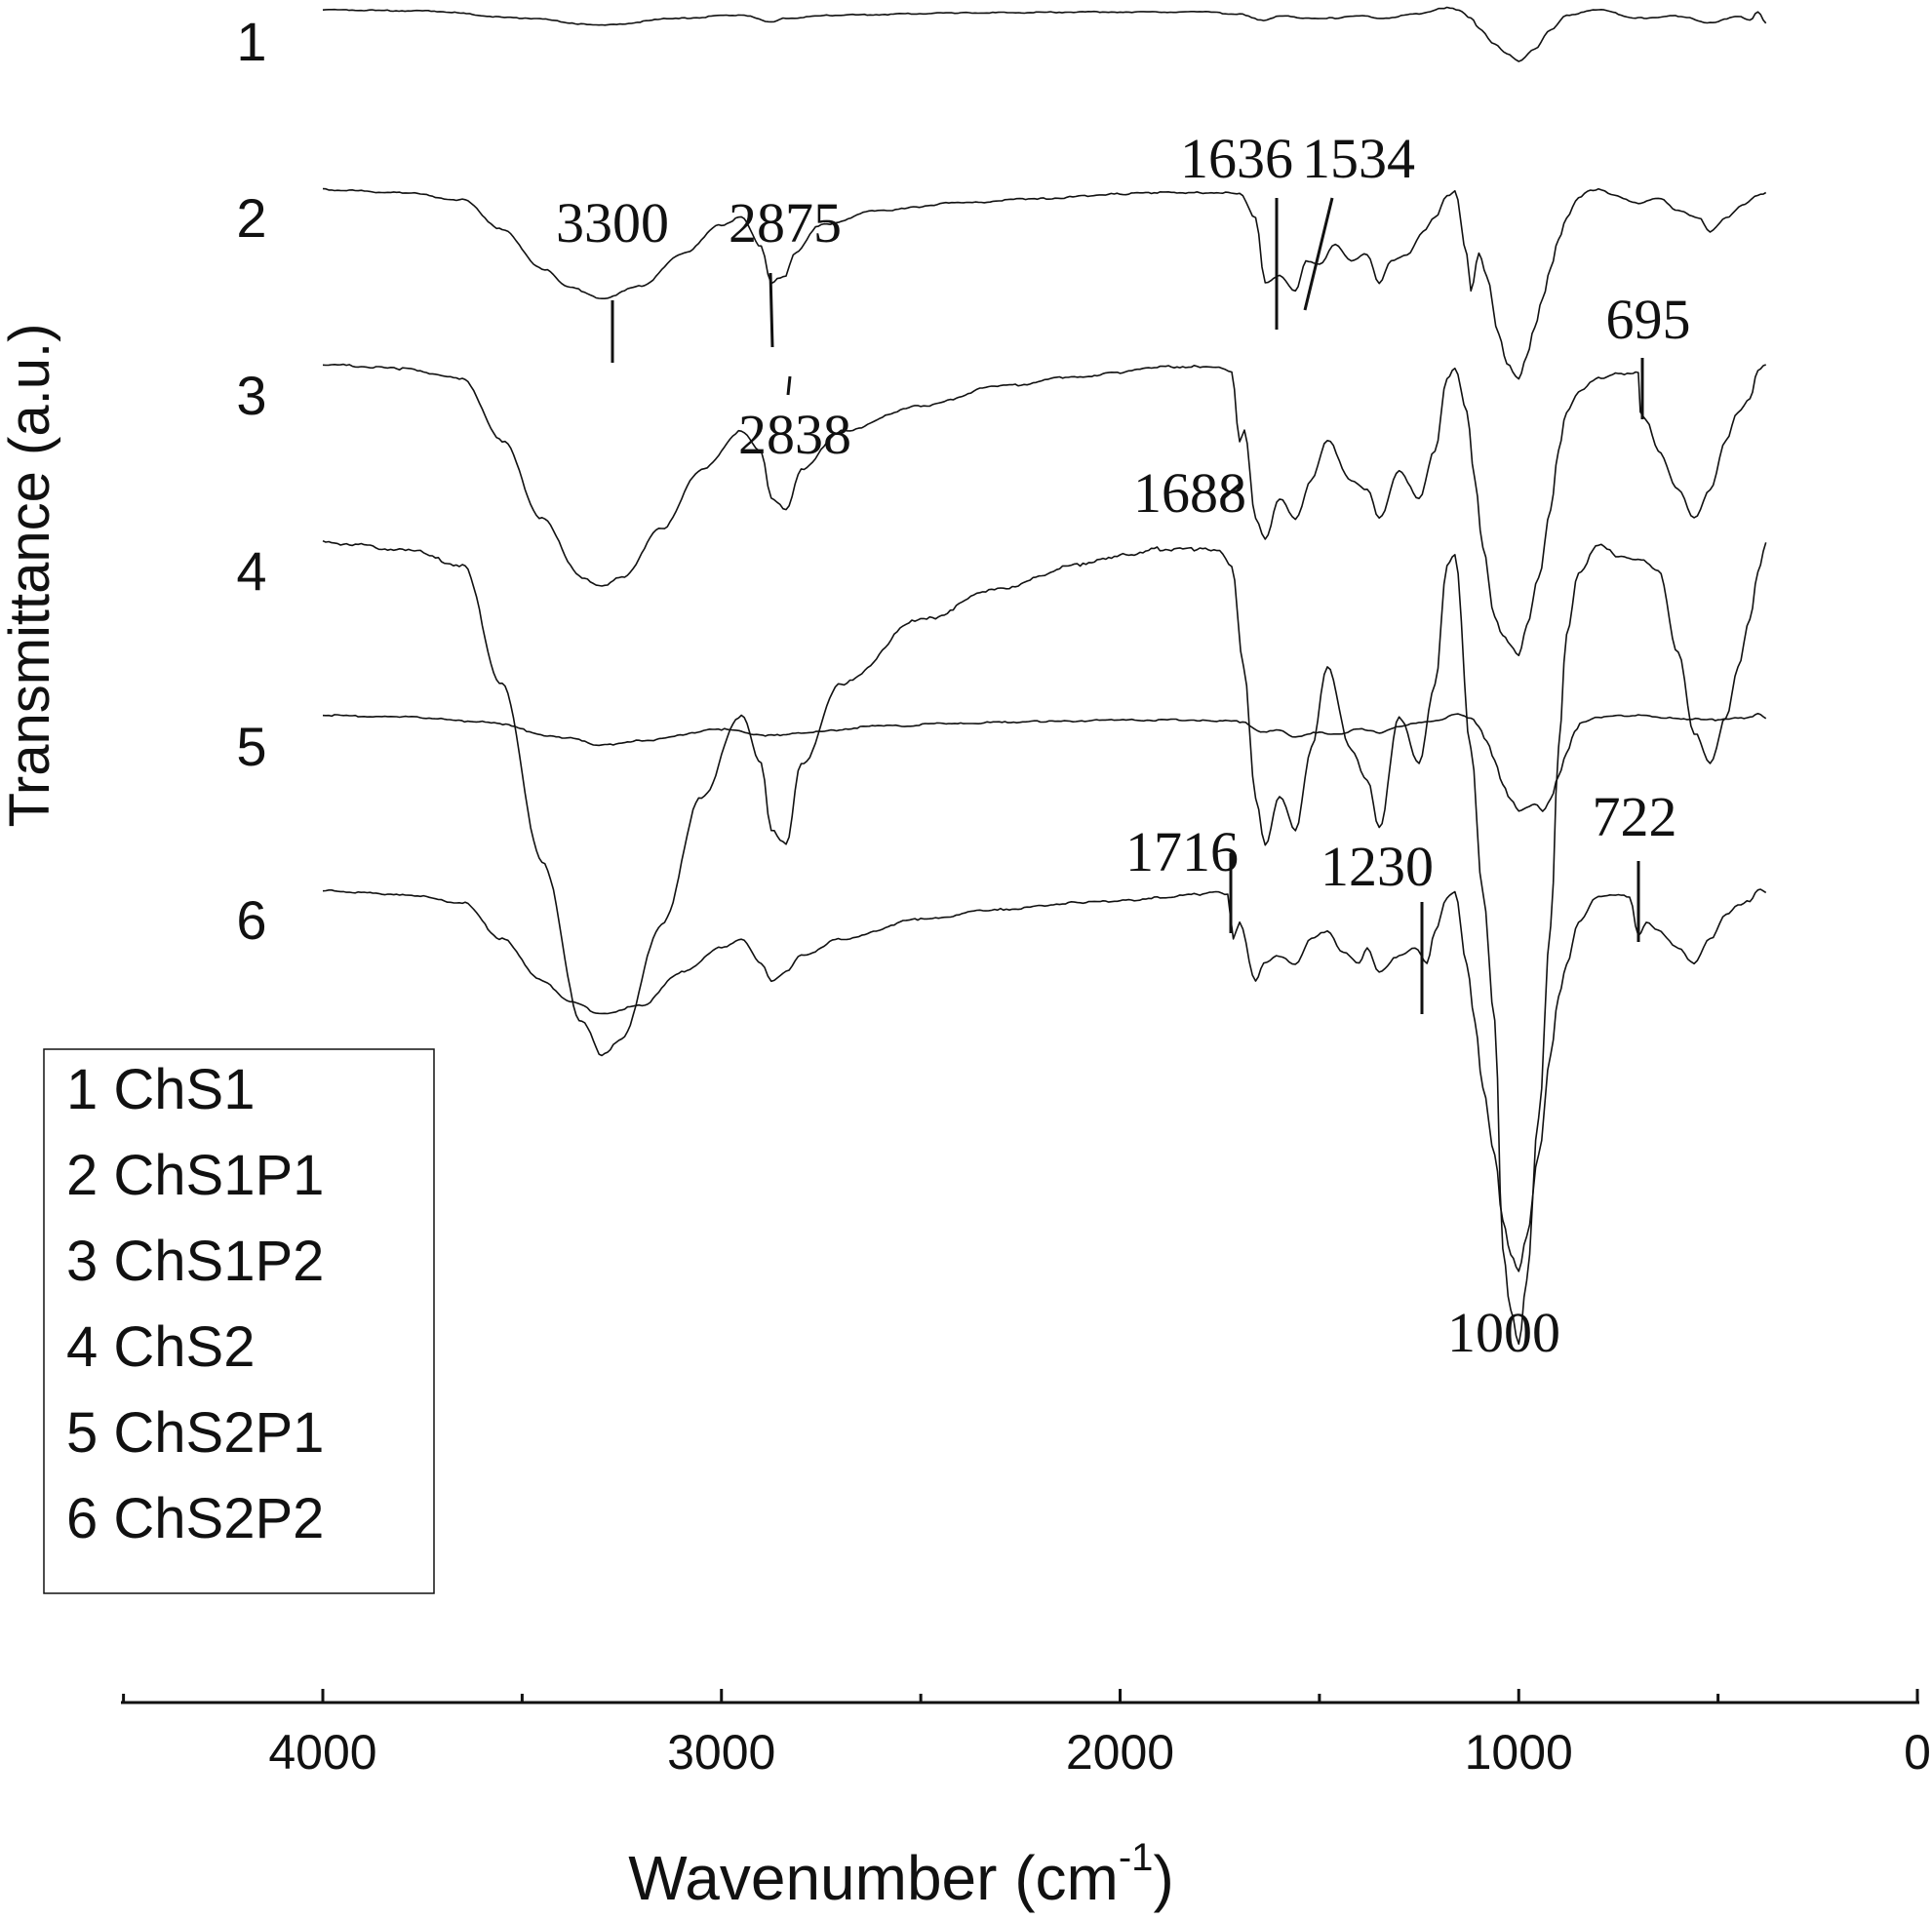 The height and width of the screenshot is (1919, 1932). Describe the element at coordinates (322, 1752) in the screenshot. I see `x-tick-label: 4000` at that location.